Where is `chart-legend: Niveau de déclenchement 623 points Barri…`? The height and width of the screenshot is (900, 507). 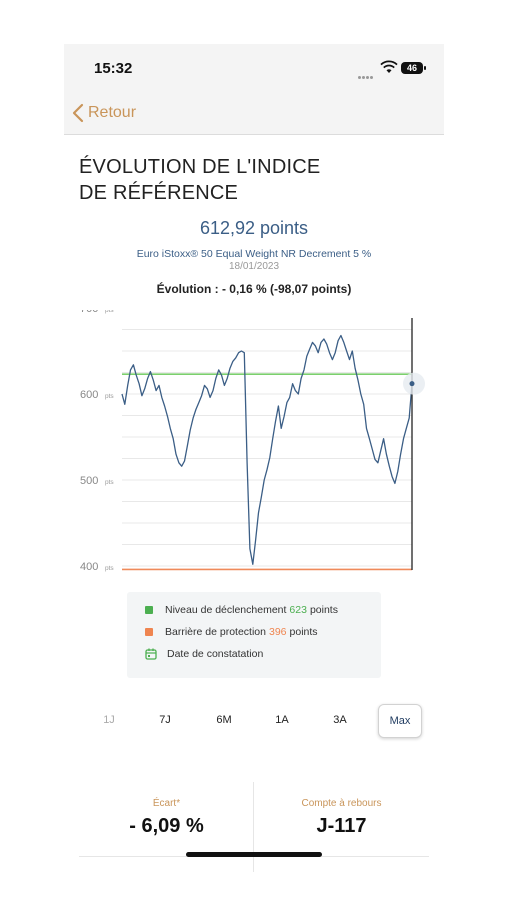 chart-legend: Niveau de déclenchement 623 points Barri… is located at coordinates (254, 635).